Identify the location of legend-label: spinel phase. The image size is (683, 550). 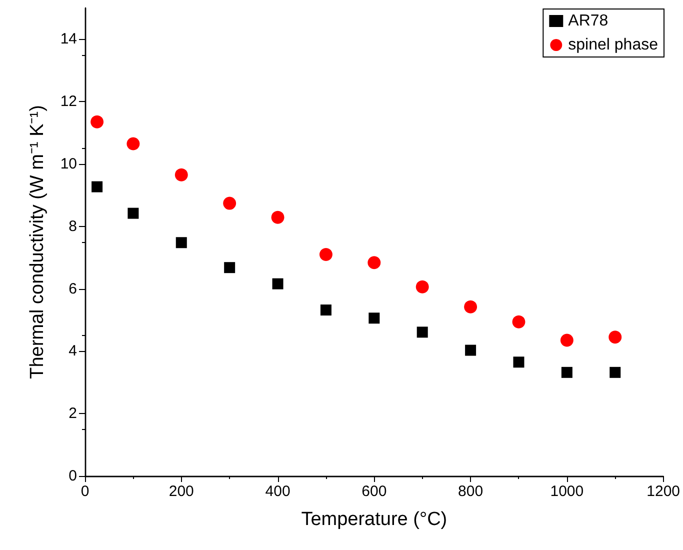
(613, 45).